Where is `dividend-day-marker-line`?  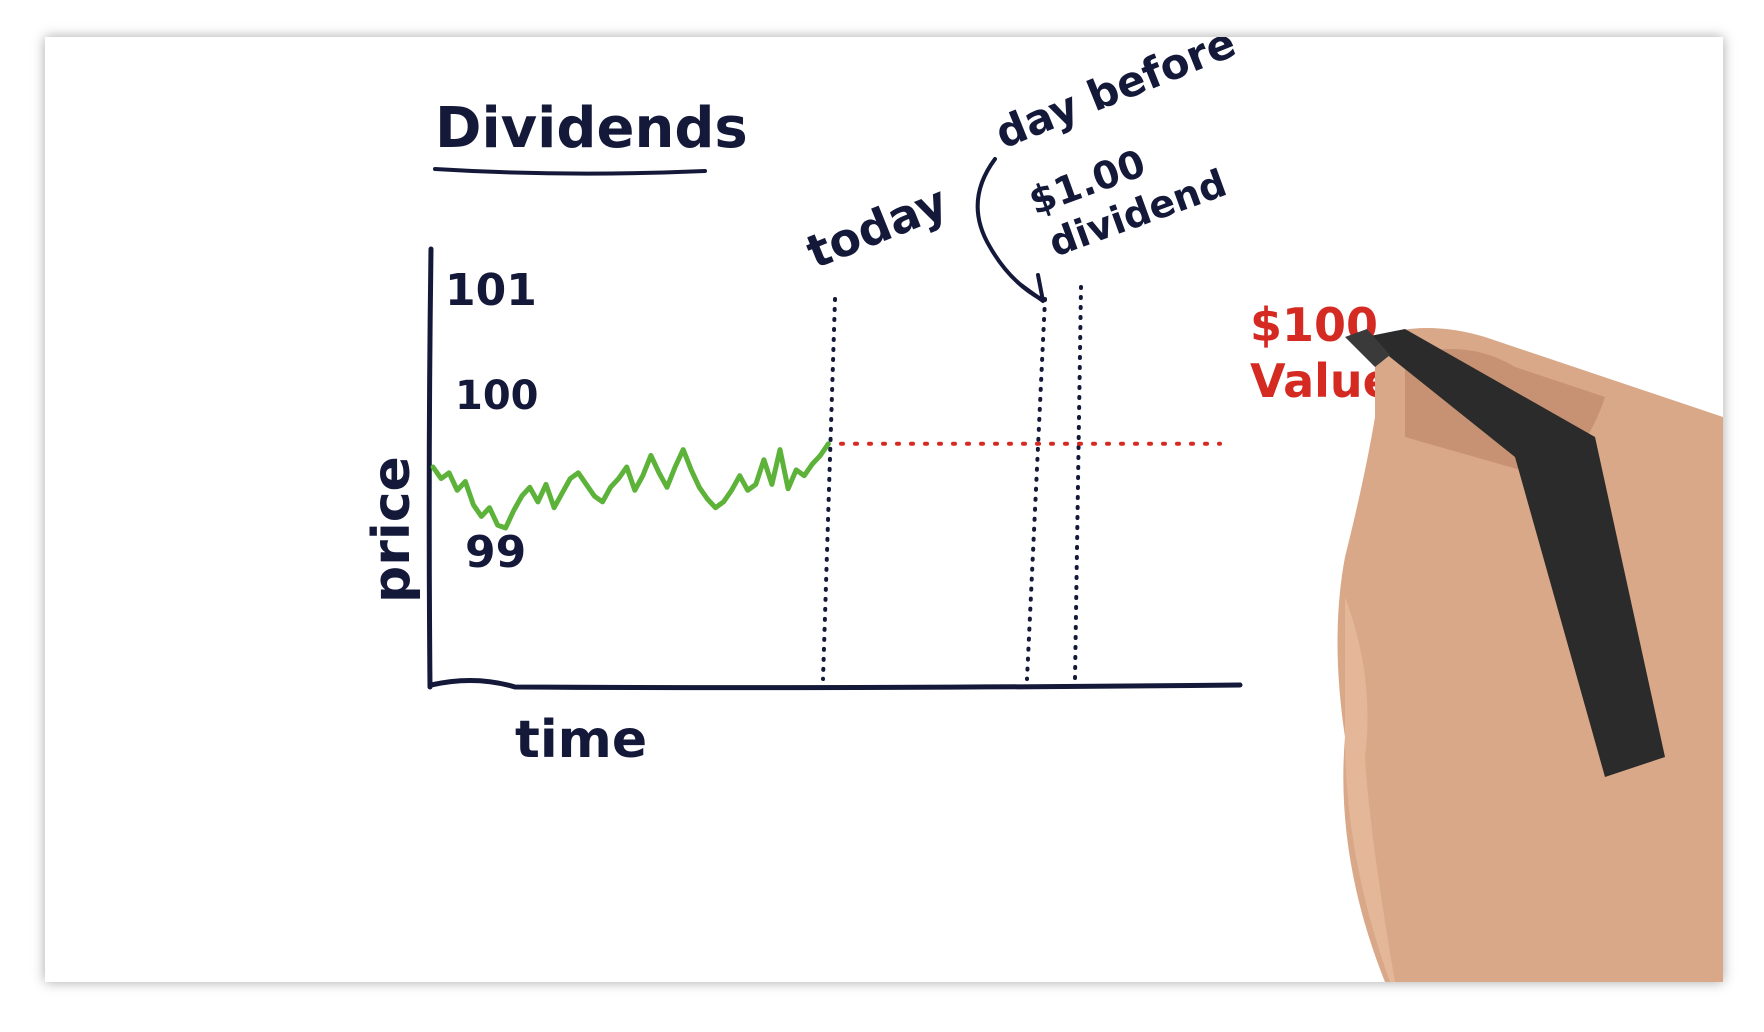 dividend-day-marker-line is located at coordinates (1078, 483).